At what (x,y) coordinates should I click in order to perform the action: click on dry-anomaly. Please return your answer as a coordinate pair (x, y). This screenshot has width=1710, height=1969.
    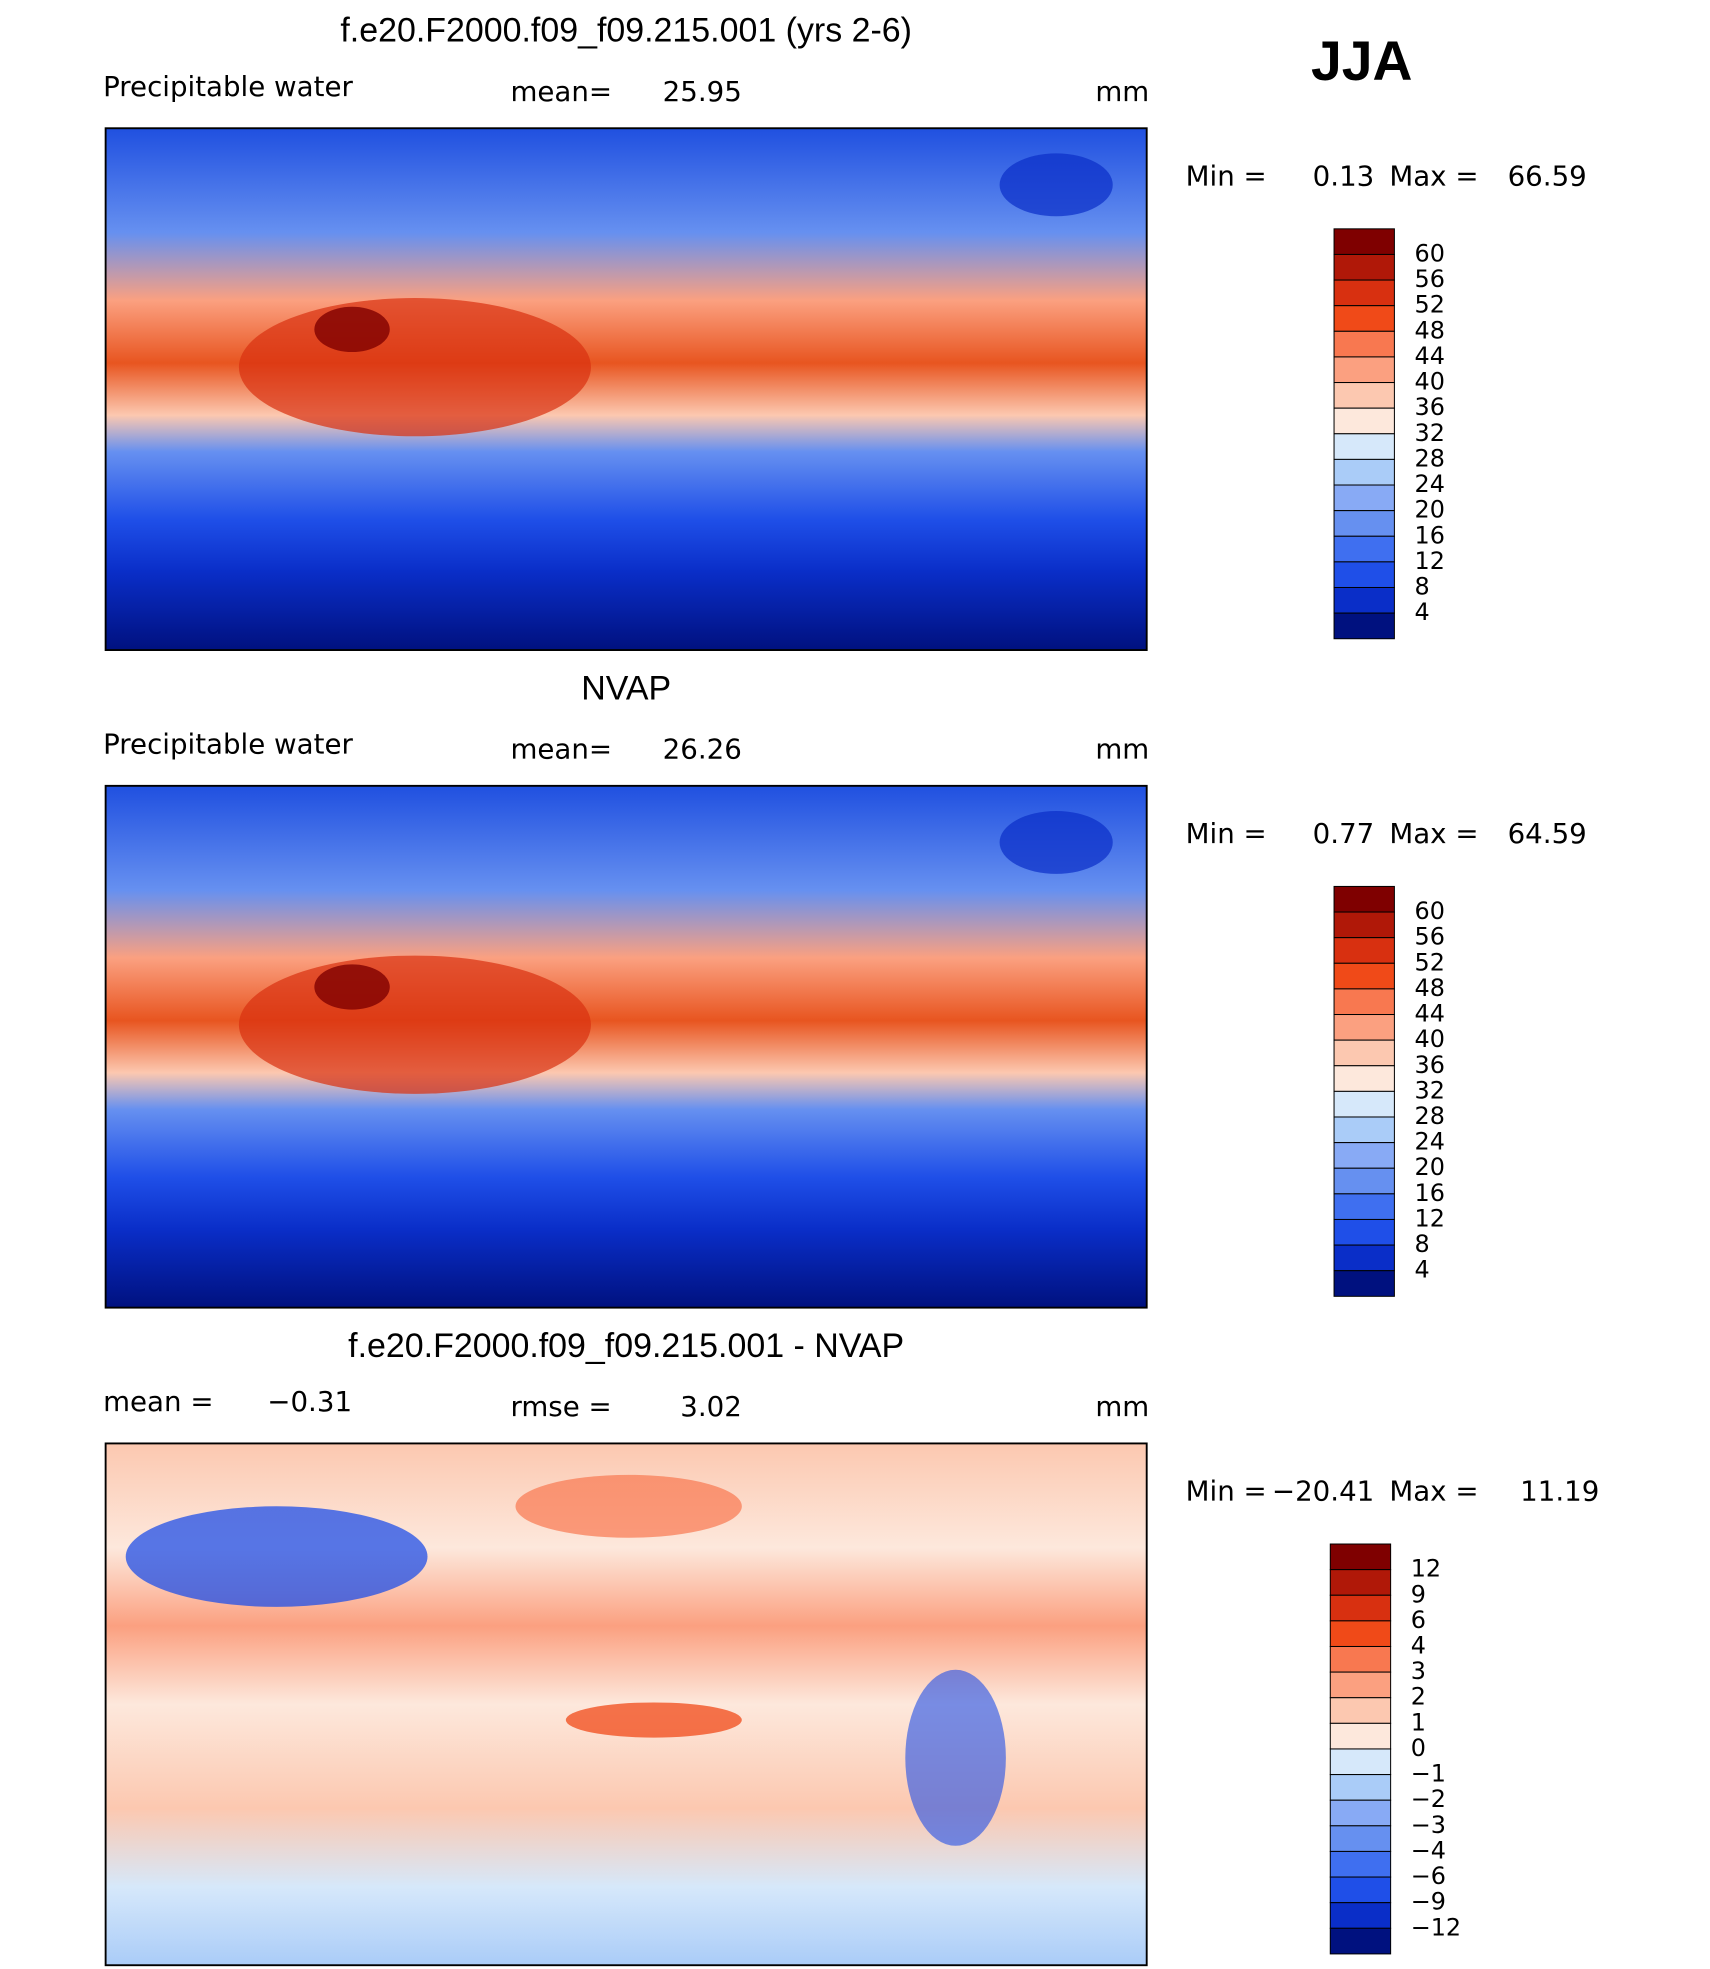
    Looking at the image, I should click on (955, 1757).